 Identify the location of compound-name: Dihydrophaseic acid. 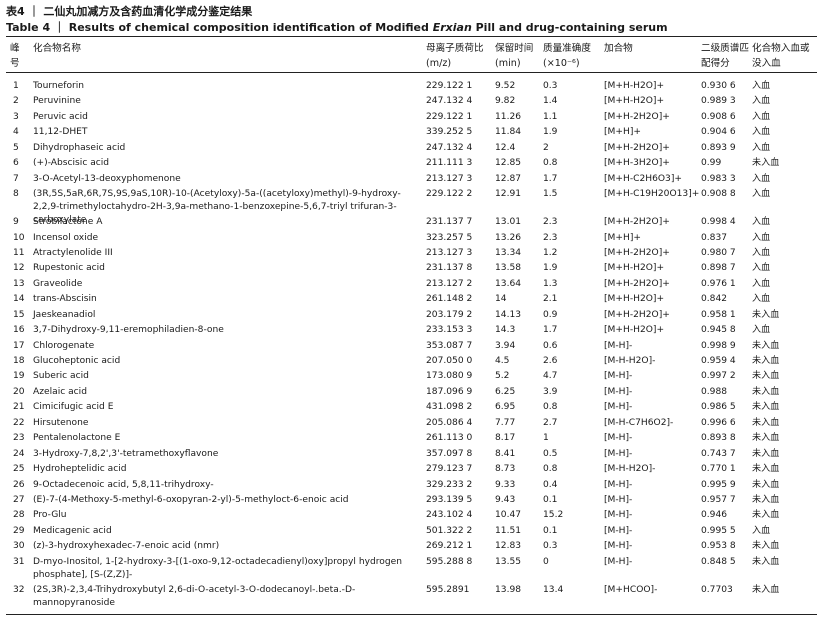
(79, 147).